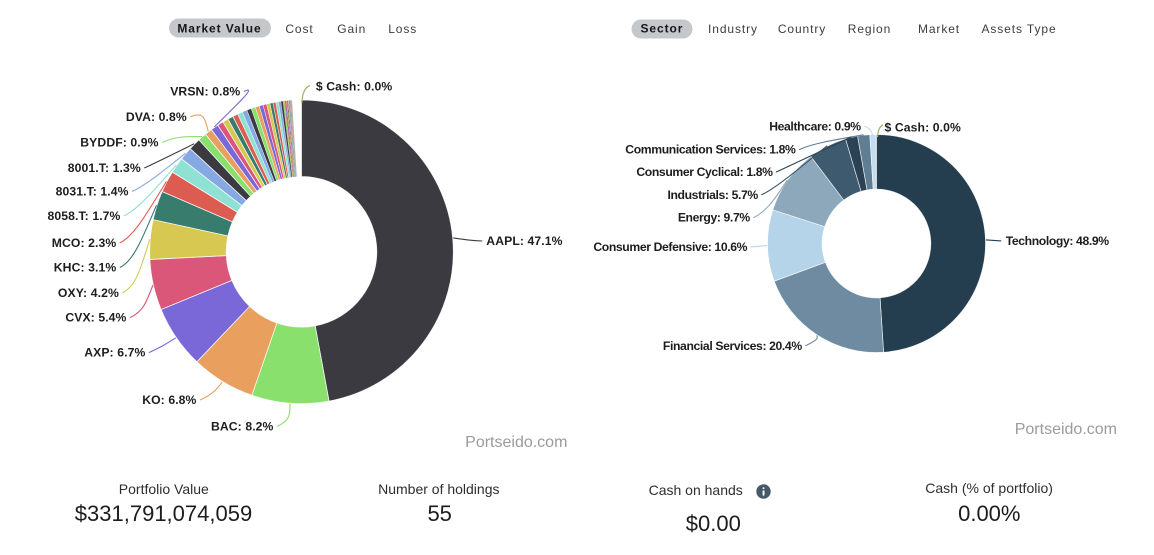  What do you see at coordinates (88, 293) in the screenshot?
I see `svg-text: OXY: 4.2%` at bounding box center [88, 293].